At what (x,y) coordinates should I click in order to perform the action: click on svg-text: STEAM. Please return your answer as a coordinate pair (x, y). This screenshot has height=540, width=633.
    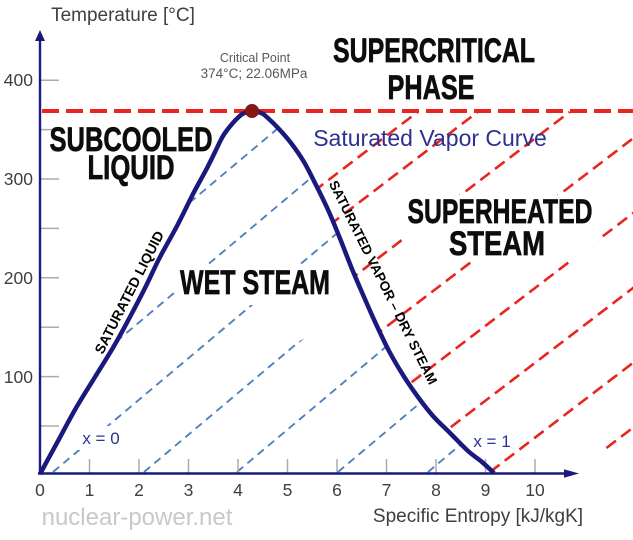
    Looking at the image, I should click on (497, 244).